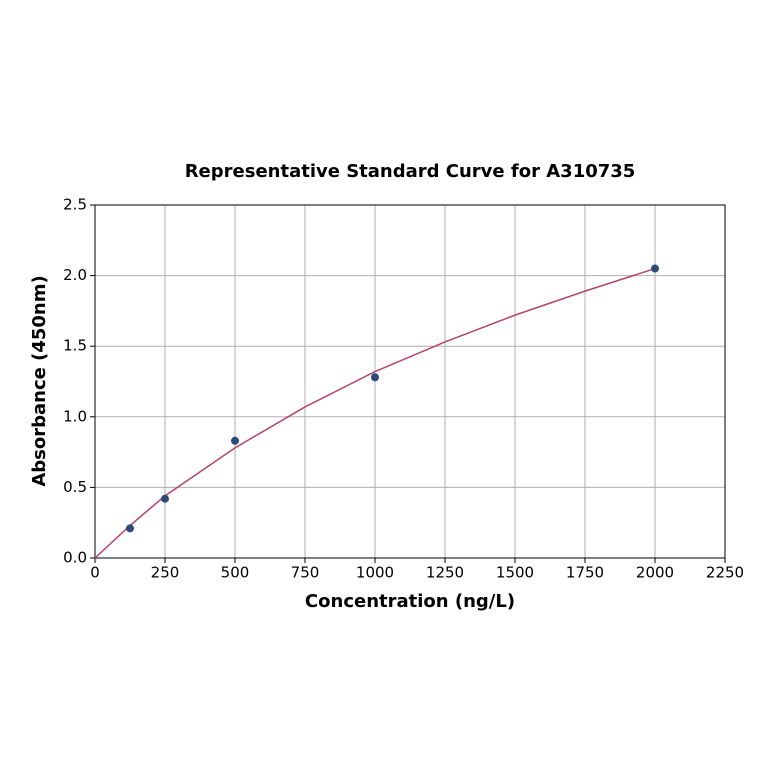 The height and width of the screenshot is (768, 764). I want to click on x-tick-label: 1250, so click(445, 573).